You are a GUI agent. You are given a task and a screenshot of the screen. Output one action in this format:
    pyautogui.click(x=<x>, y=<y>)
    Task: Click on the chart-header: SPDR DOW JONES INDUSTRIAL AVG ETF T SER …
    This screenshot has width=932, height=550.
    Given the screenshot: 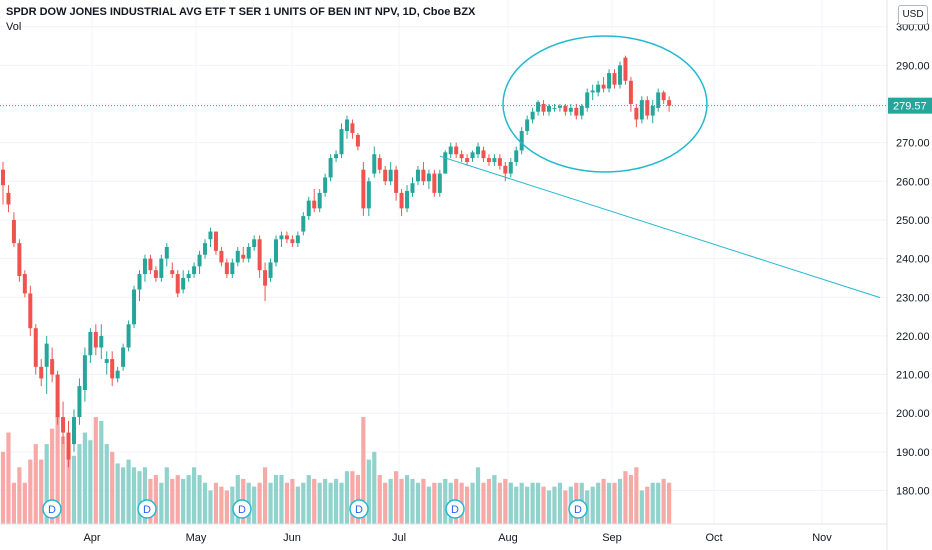 What is the action you would take?
    pyautogui.click(x=240, y=19)
    